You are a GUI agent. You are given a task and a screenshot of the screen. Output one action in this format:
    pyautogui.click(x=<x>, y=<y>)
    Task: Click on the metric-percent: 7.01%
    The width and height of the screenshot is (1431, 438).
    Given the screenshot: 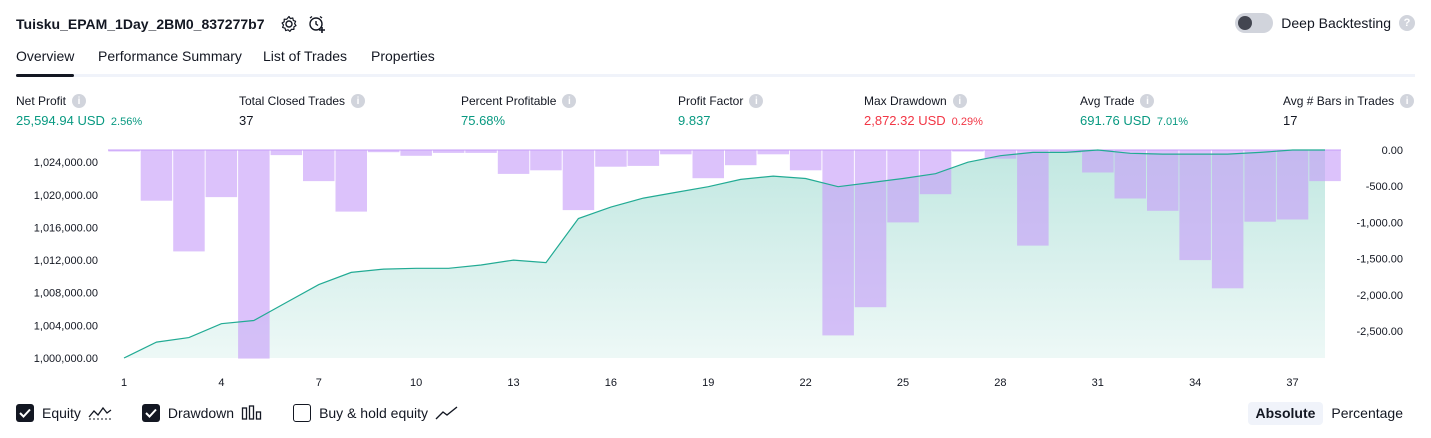 What is the action you would take?
    pyautogui.click(x=1172, y=122)
    